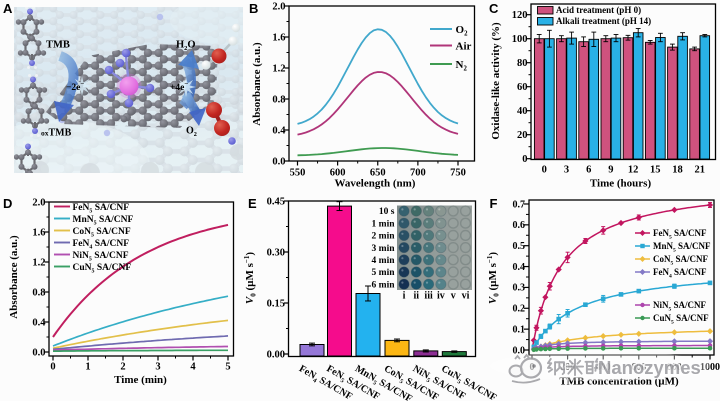  Describe the element at coordinates (522, 111) in the screenshot. I see `svg-text: 40` at that location.